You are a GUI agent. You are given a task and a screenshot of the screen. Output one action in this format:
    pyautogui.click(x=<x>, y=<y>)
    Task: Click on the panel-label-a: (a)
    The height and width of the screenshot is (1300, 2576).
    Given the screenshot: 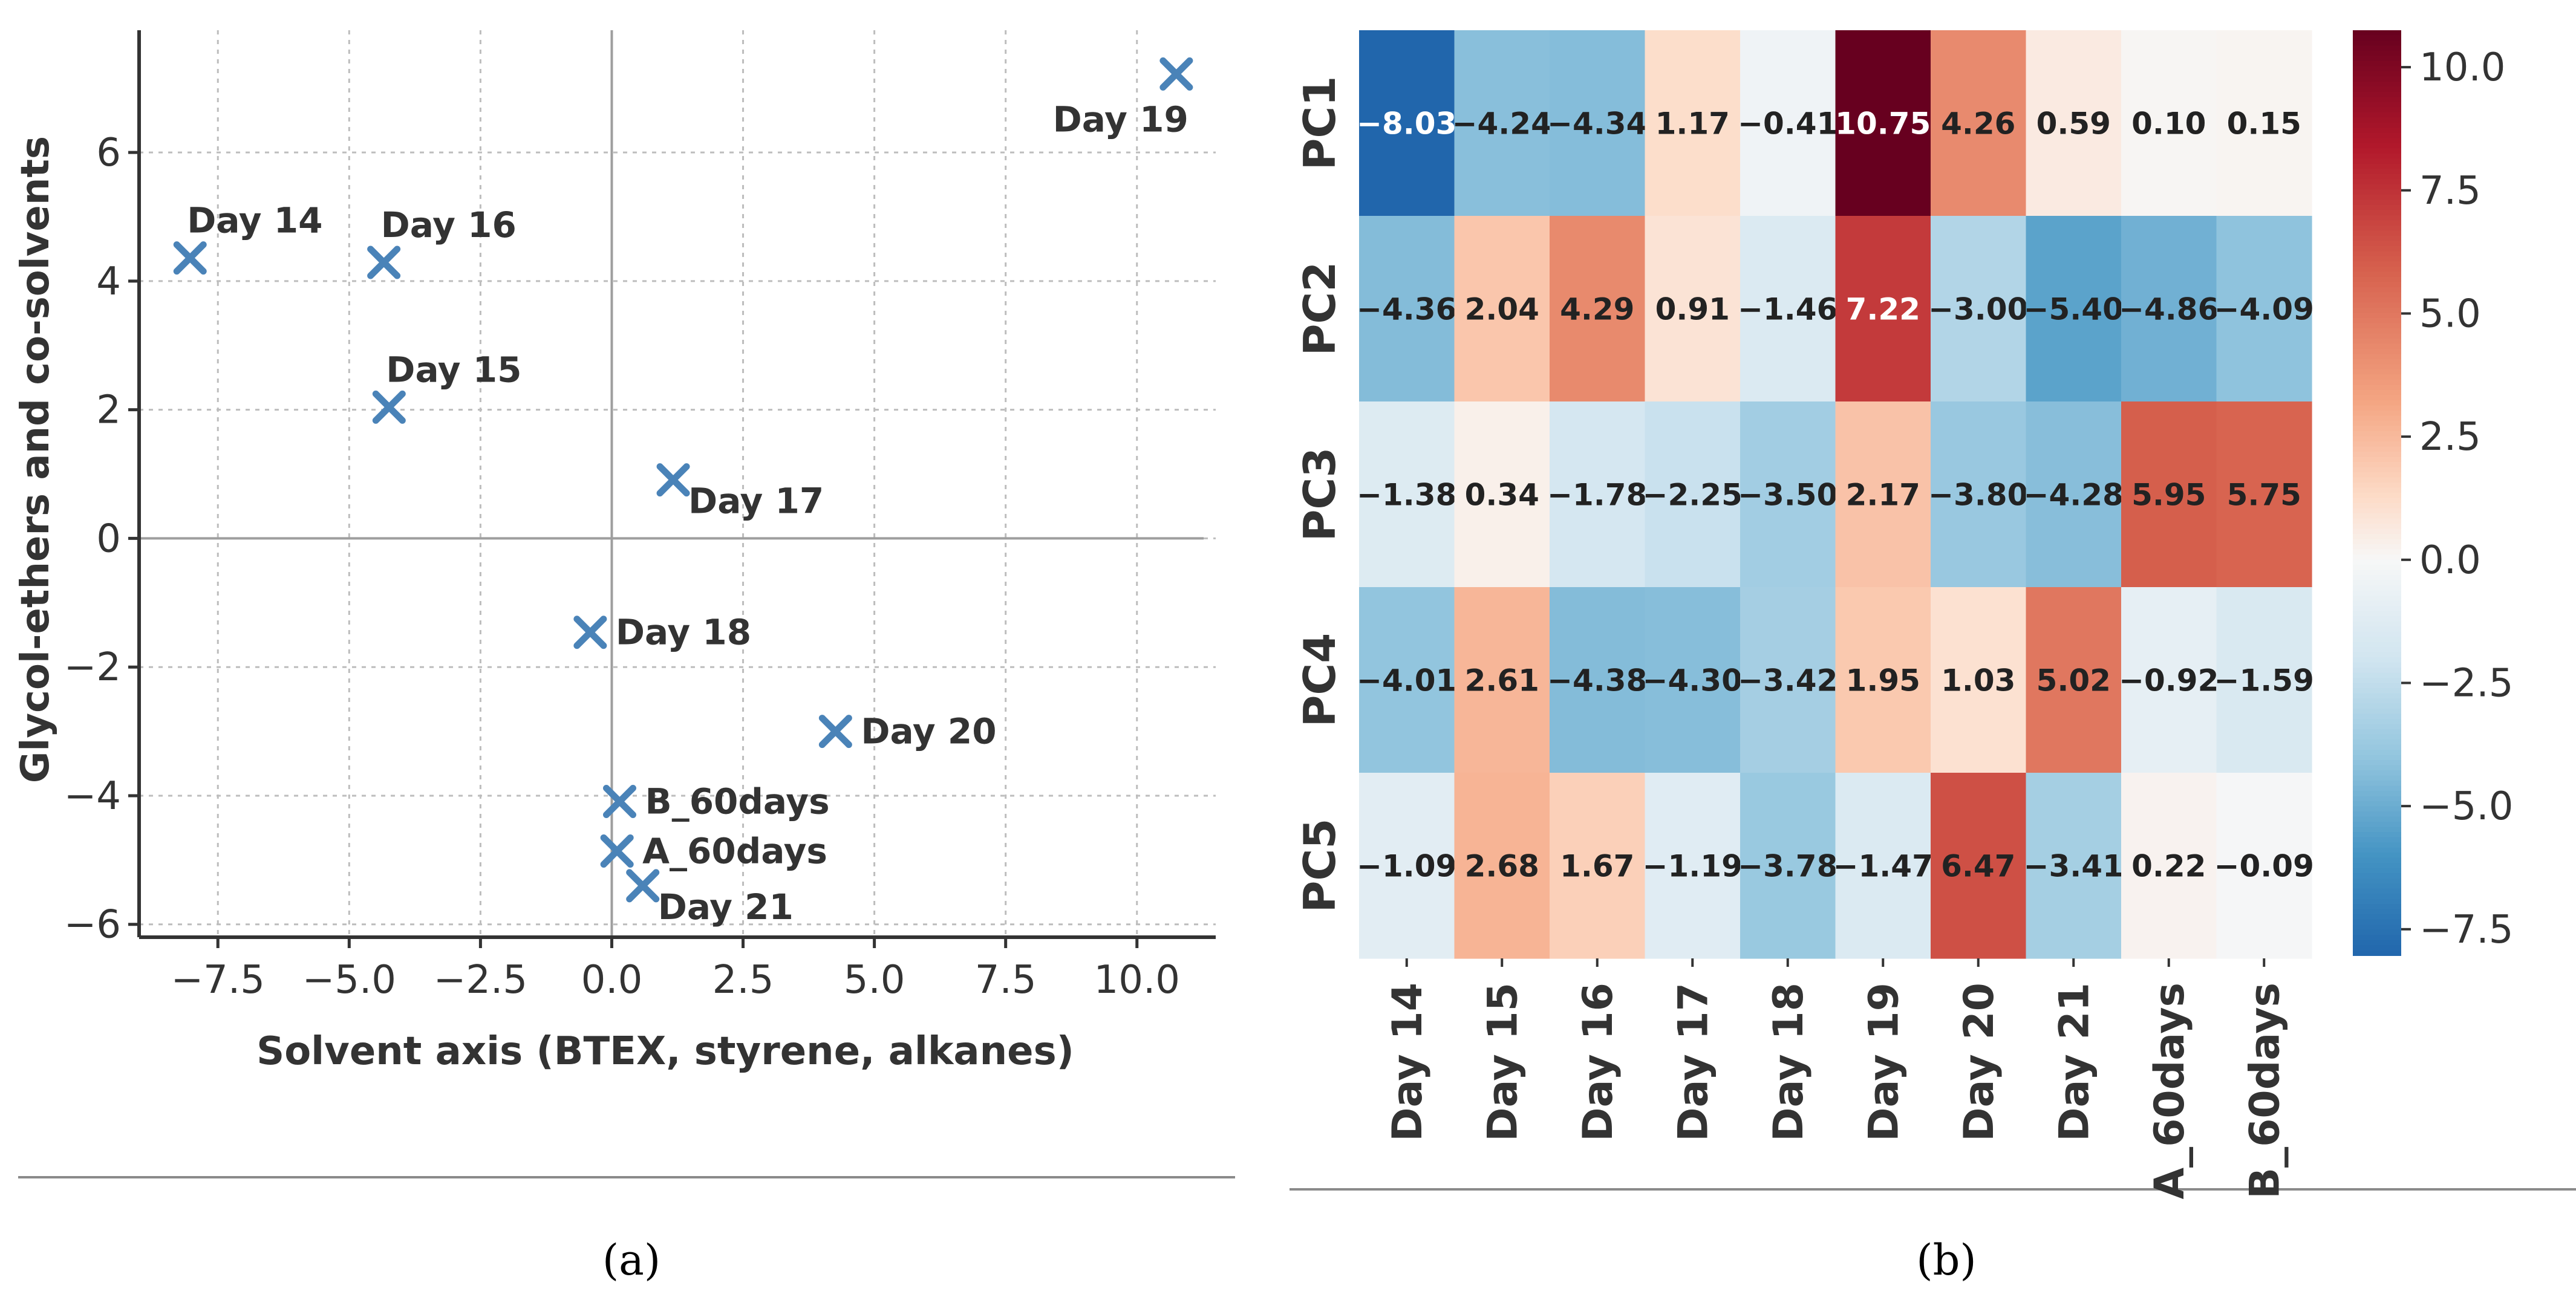 What is the action you would take?
    pyautogui.click(x=631, y=1260)
    